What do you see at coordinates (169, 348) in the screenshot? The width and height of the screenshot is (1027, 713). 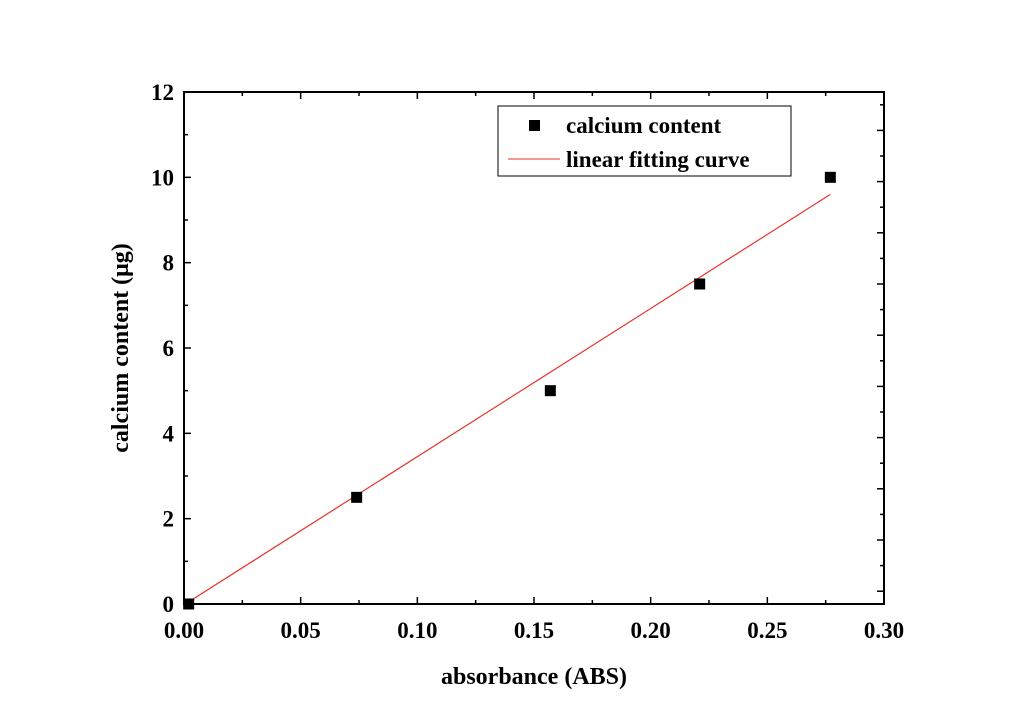 I see `y-tick-label: 6` at bounding box center [169, 348].